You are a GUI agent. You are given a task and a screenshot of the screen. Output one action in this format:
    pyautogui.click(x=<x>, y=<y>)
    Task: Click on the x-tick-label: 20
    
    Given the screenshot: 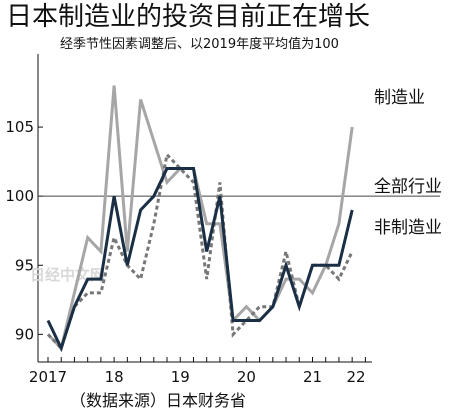 What is the action you would take?
    pyautogui.click(x=246, y=377)
    